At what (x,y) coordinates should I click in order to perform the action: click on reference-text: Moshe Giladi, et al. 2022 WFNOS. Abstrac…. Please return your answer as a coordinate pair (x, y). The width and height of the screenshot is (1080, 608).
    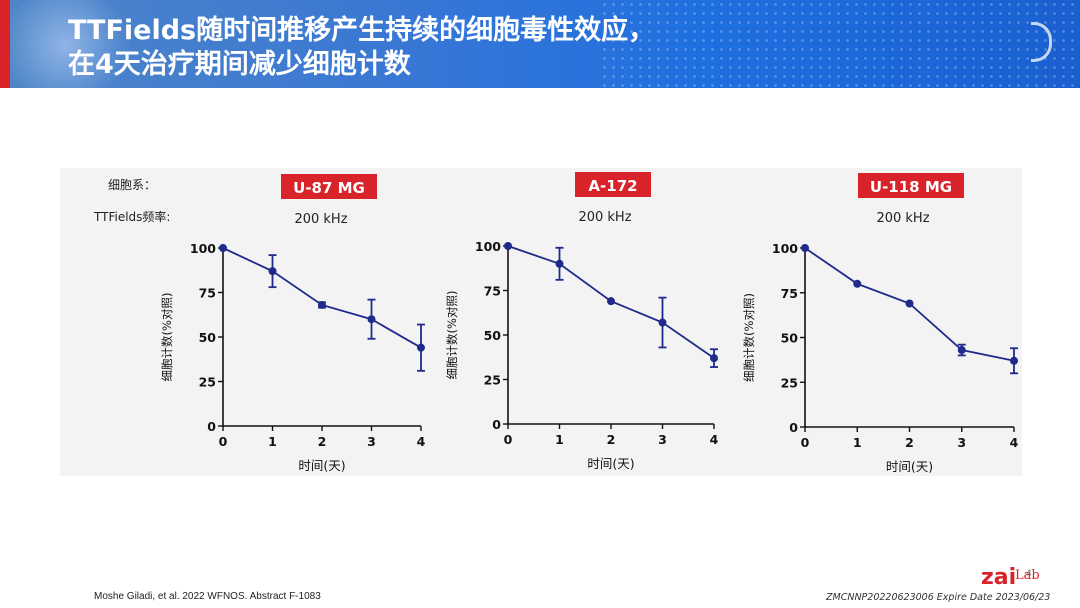
    Looking at the image, I should click on (207, 596).